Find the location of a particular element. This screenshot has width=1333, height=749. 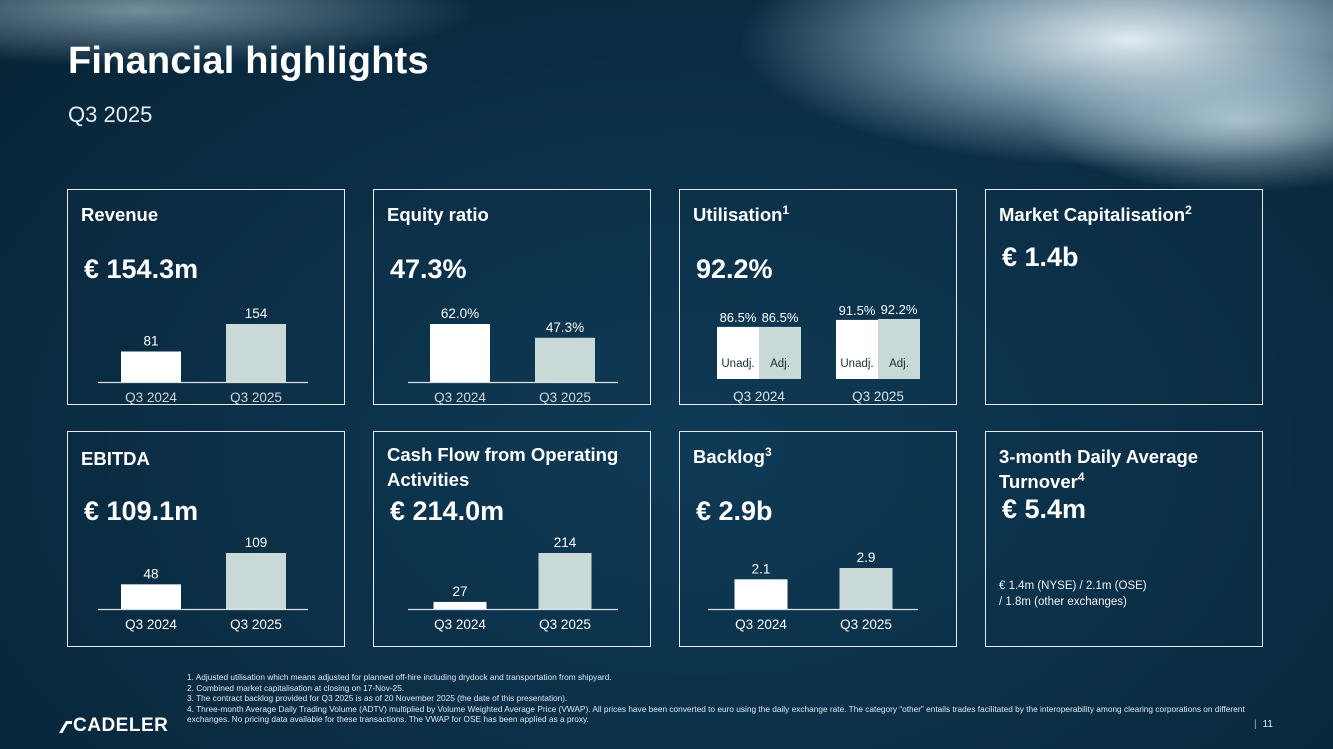

card-title: Equity ratio is located at coordinates (438, 214).